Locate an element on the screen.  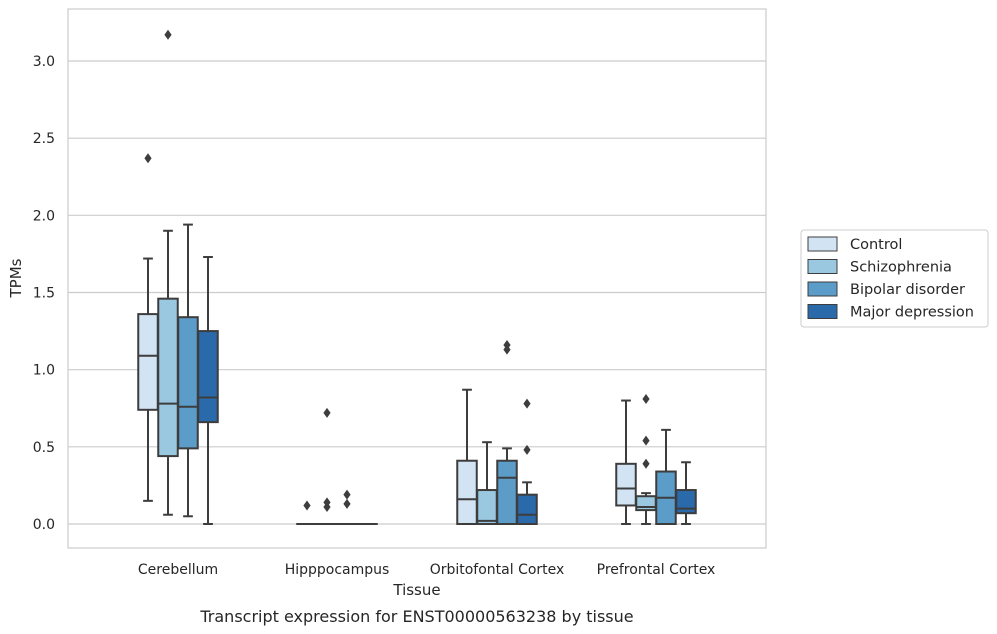
y-tick-label: 2.0 is located at coordinates (44, 216).